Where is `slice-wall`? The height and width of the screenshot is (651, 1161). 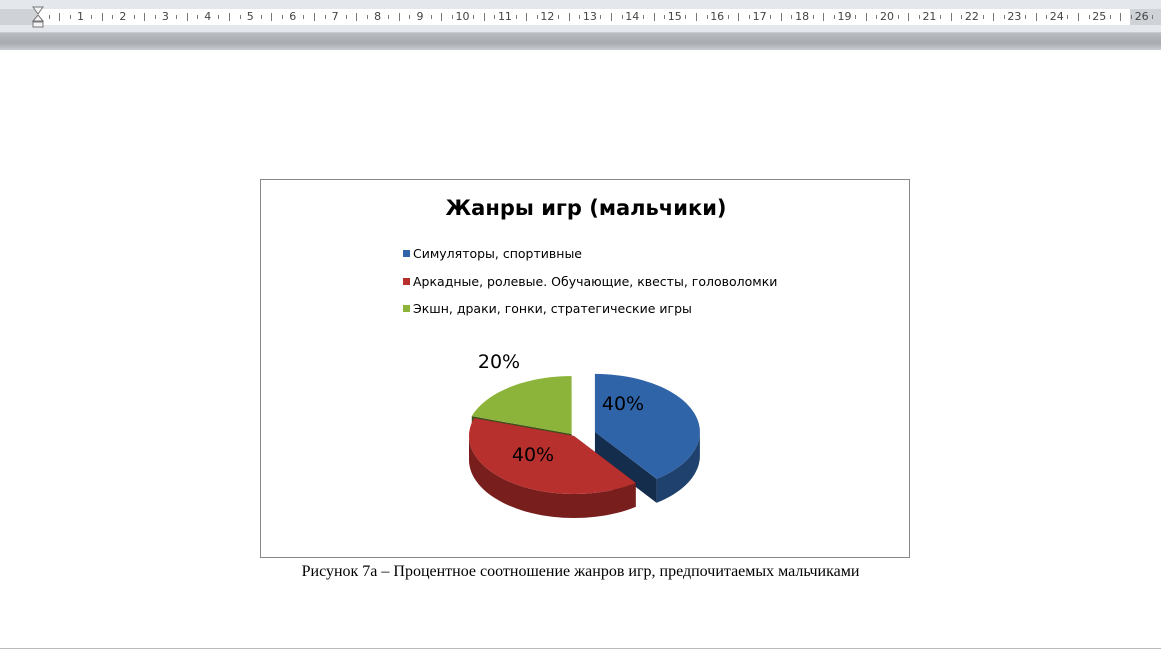
slice-wall is located at coordinates (625, 467).